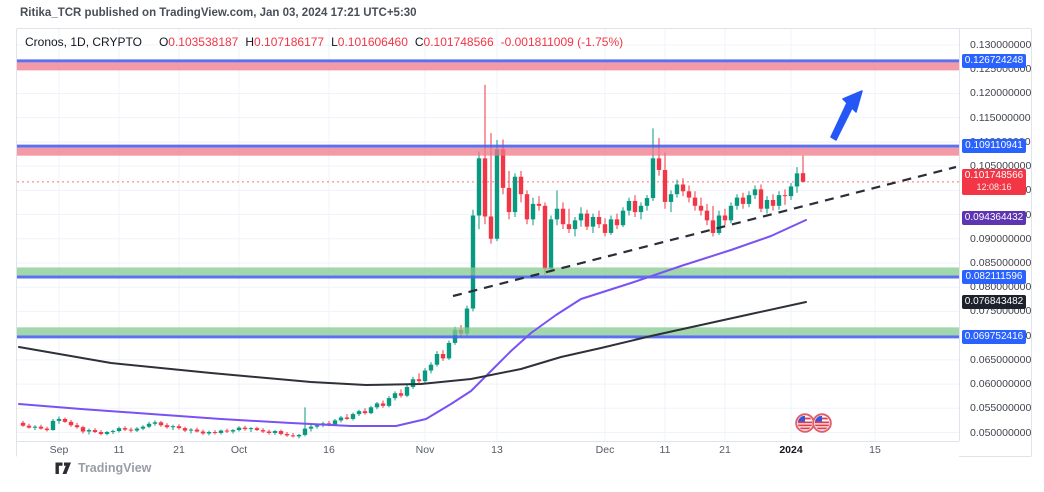 This screenshot has height=492, width=1044. Describe the element at coordinates (458, 42) in the screenshot. I see `close-value: 0.101748566` at that location.